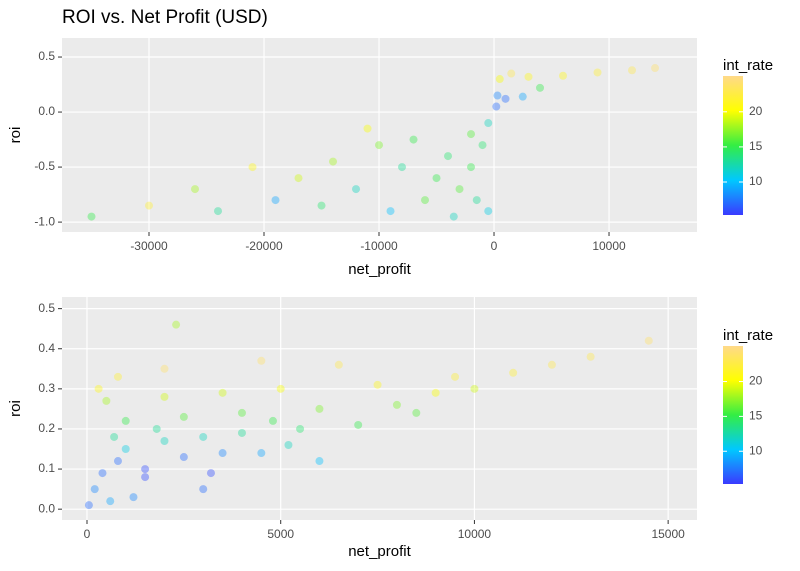 This screenshot has width=800, height=571. Describe the element at coordinates (280, 534) in the screenshot. I see `x-tick-label: 5000` at that location.